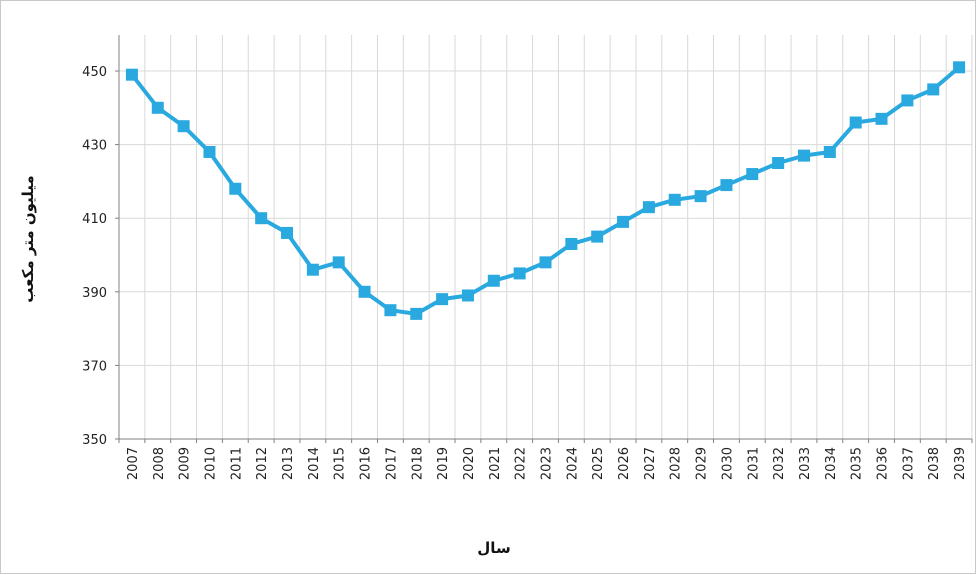  I want to click on y-tick-label: 450, so click(94, 72).